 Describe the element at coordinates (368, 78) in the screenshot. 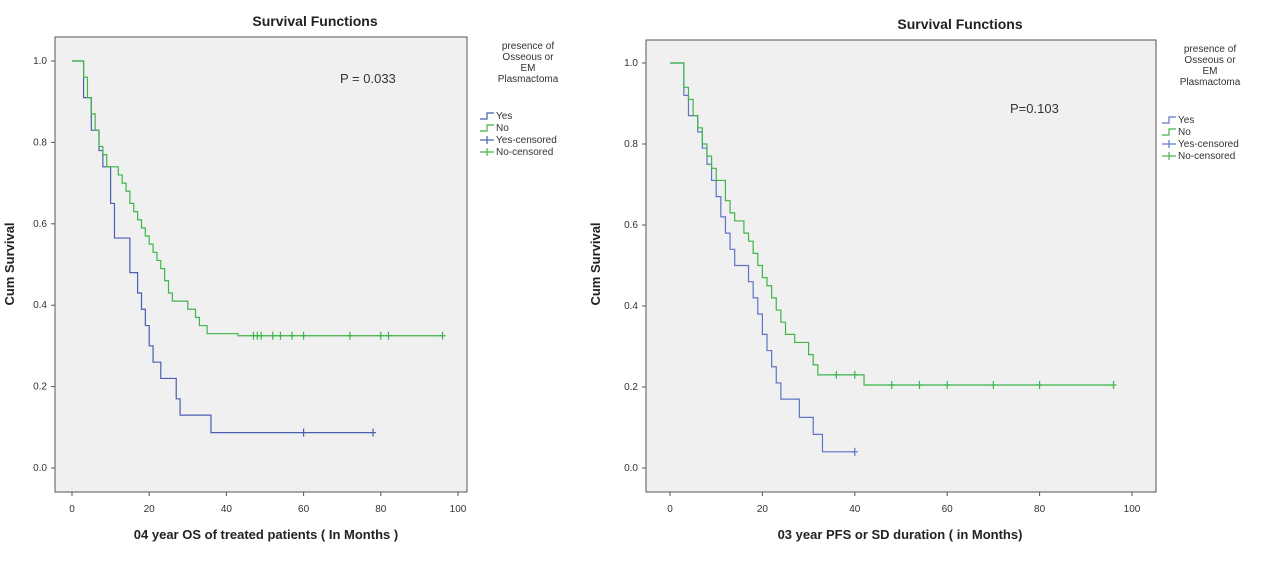

I see `p-value-annotation: P = 0.033` at that location.